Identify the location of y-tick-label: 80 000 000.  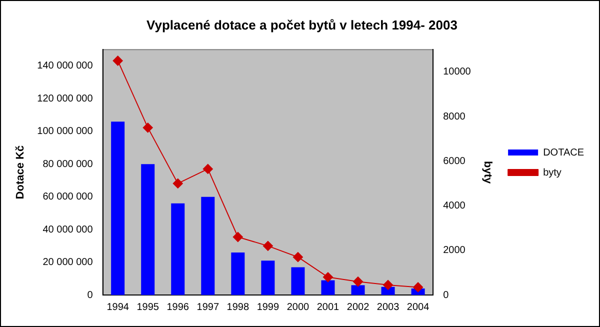
(68, 164).